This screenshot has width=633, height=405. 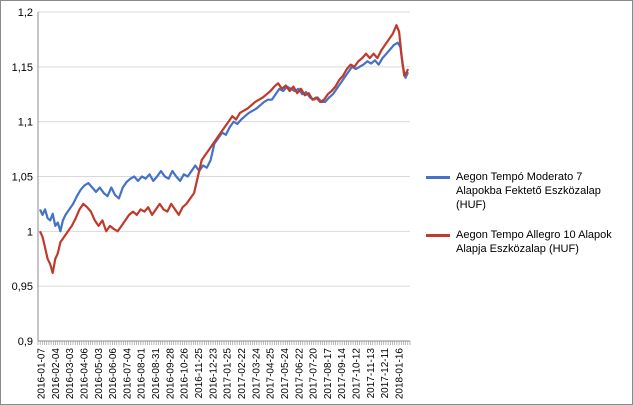 I want to click on legend-swatch-moderato, so click(x=438, y=177).